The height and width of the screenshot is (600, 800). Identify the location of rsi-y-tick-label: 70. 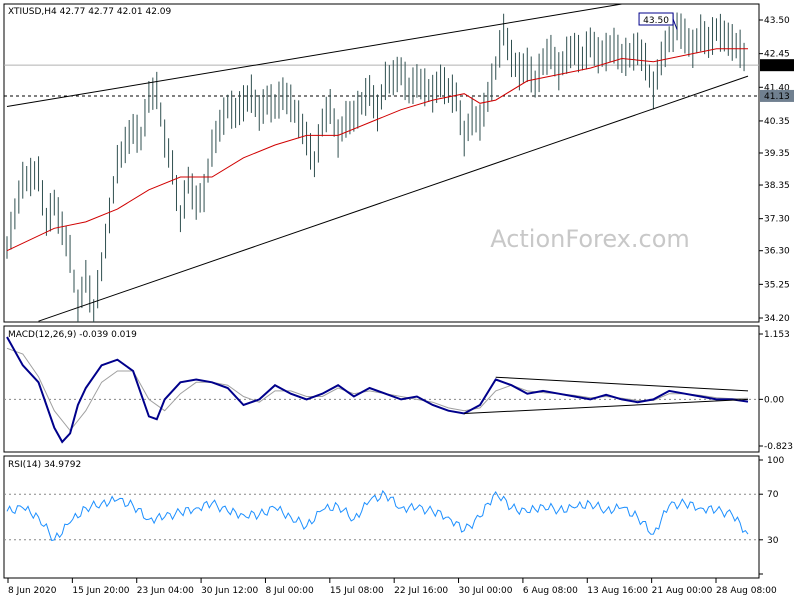
(773, 495).